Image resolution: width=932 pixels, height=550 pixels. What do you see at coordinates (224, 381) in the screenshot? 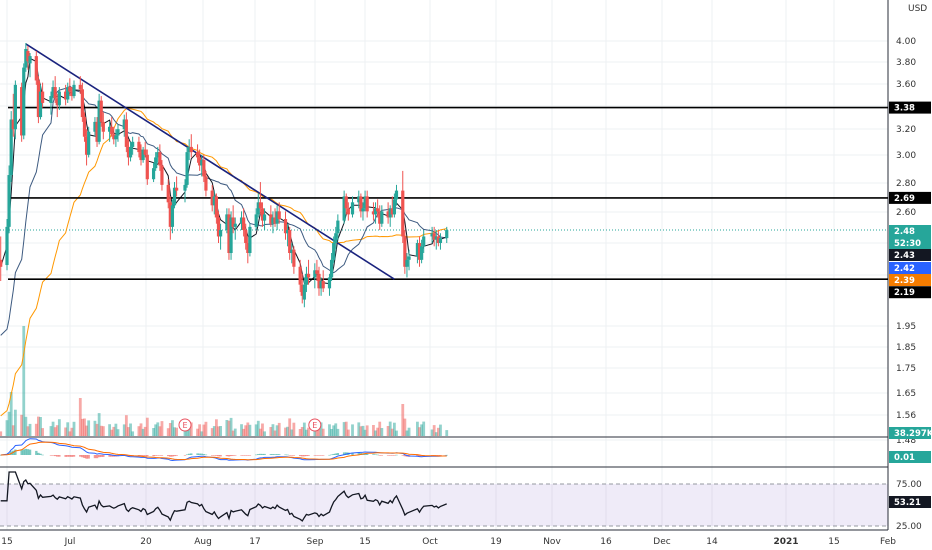
I see `volume-bars` at bounding box center [224, 381].